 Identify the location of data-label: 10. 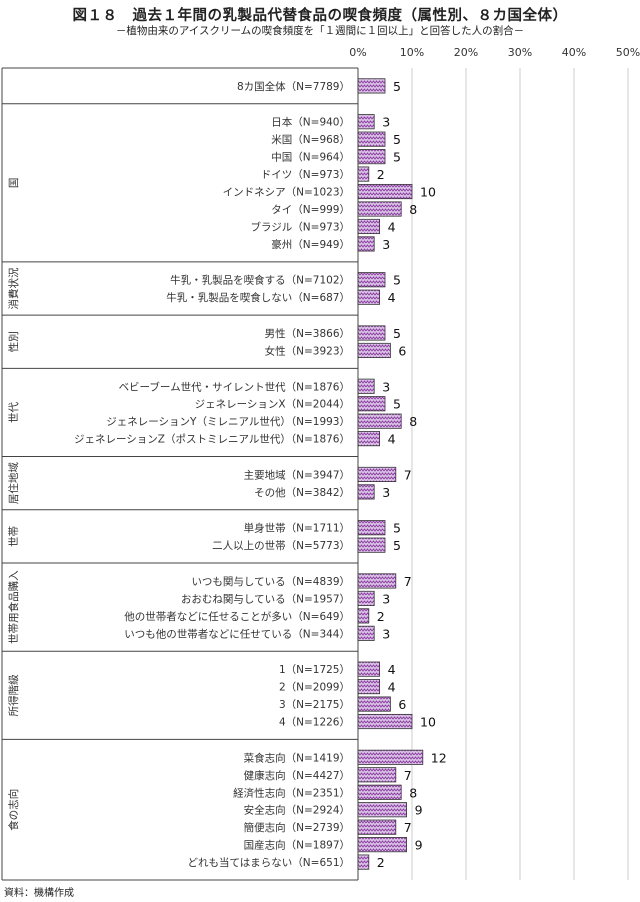
(428, 722).